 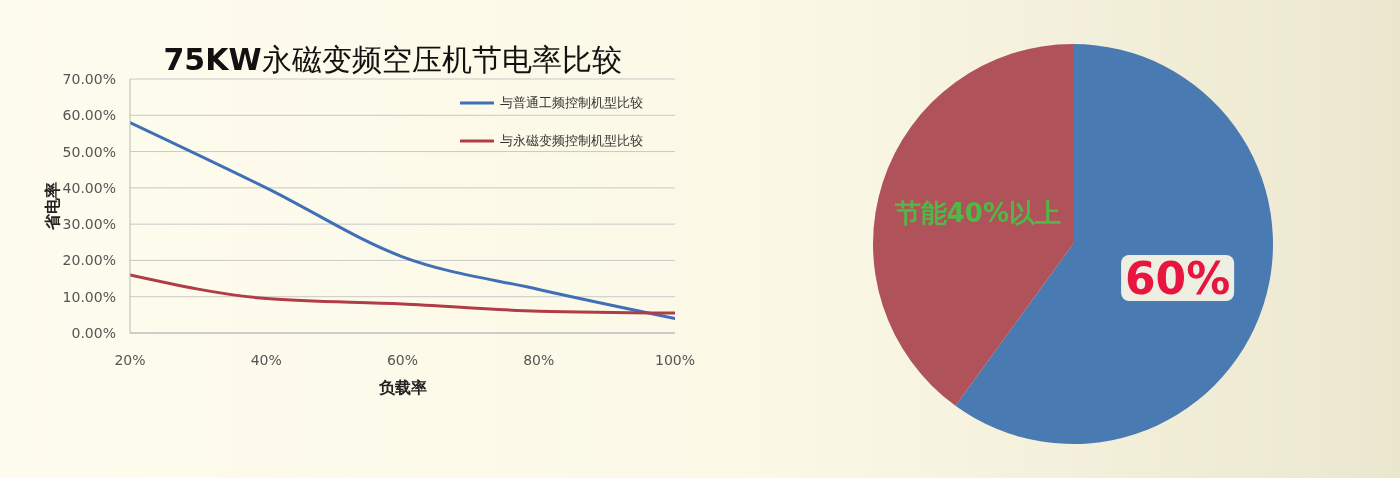 What do you see at coordinates (402, 294) in the screenshot?
I see `line-series` at bounding box center [402, 294].